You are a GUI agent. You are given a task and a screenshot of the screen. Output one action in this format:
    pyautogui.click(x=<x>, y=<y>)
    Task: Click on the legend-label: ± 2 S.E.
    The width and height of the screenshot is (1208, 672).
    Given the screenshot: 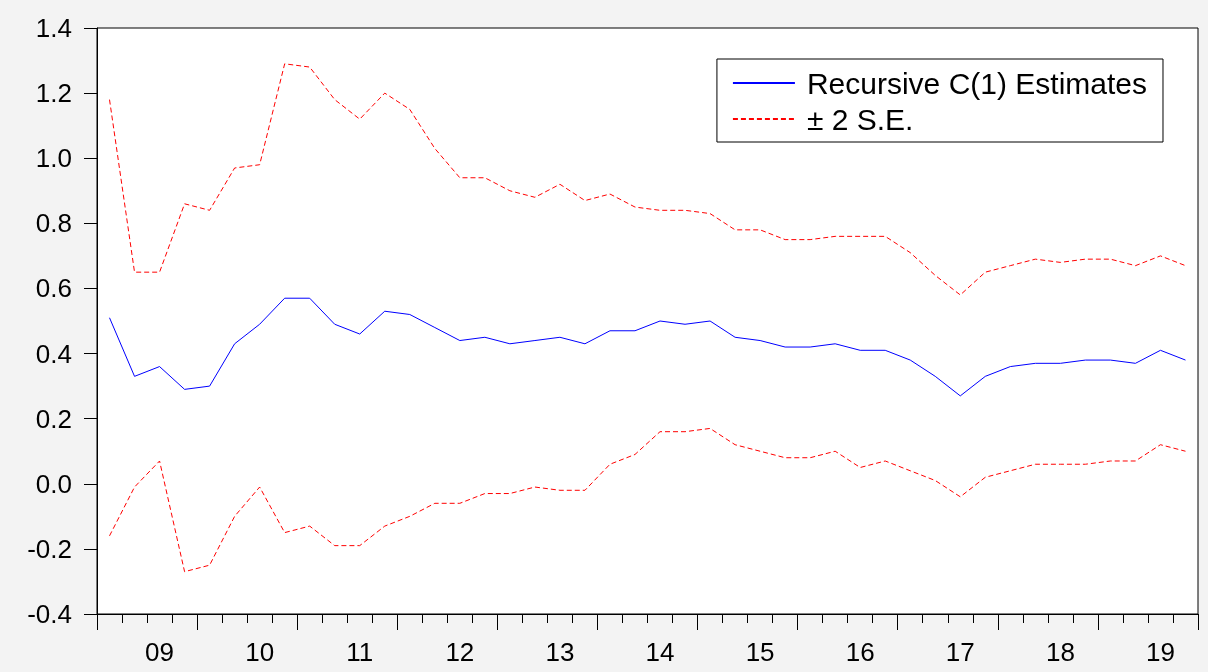 What is the action you would take?
    pyautogui.click(x=860, y=119)
    